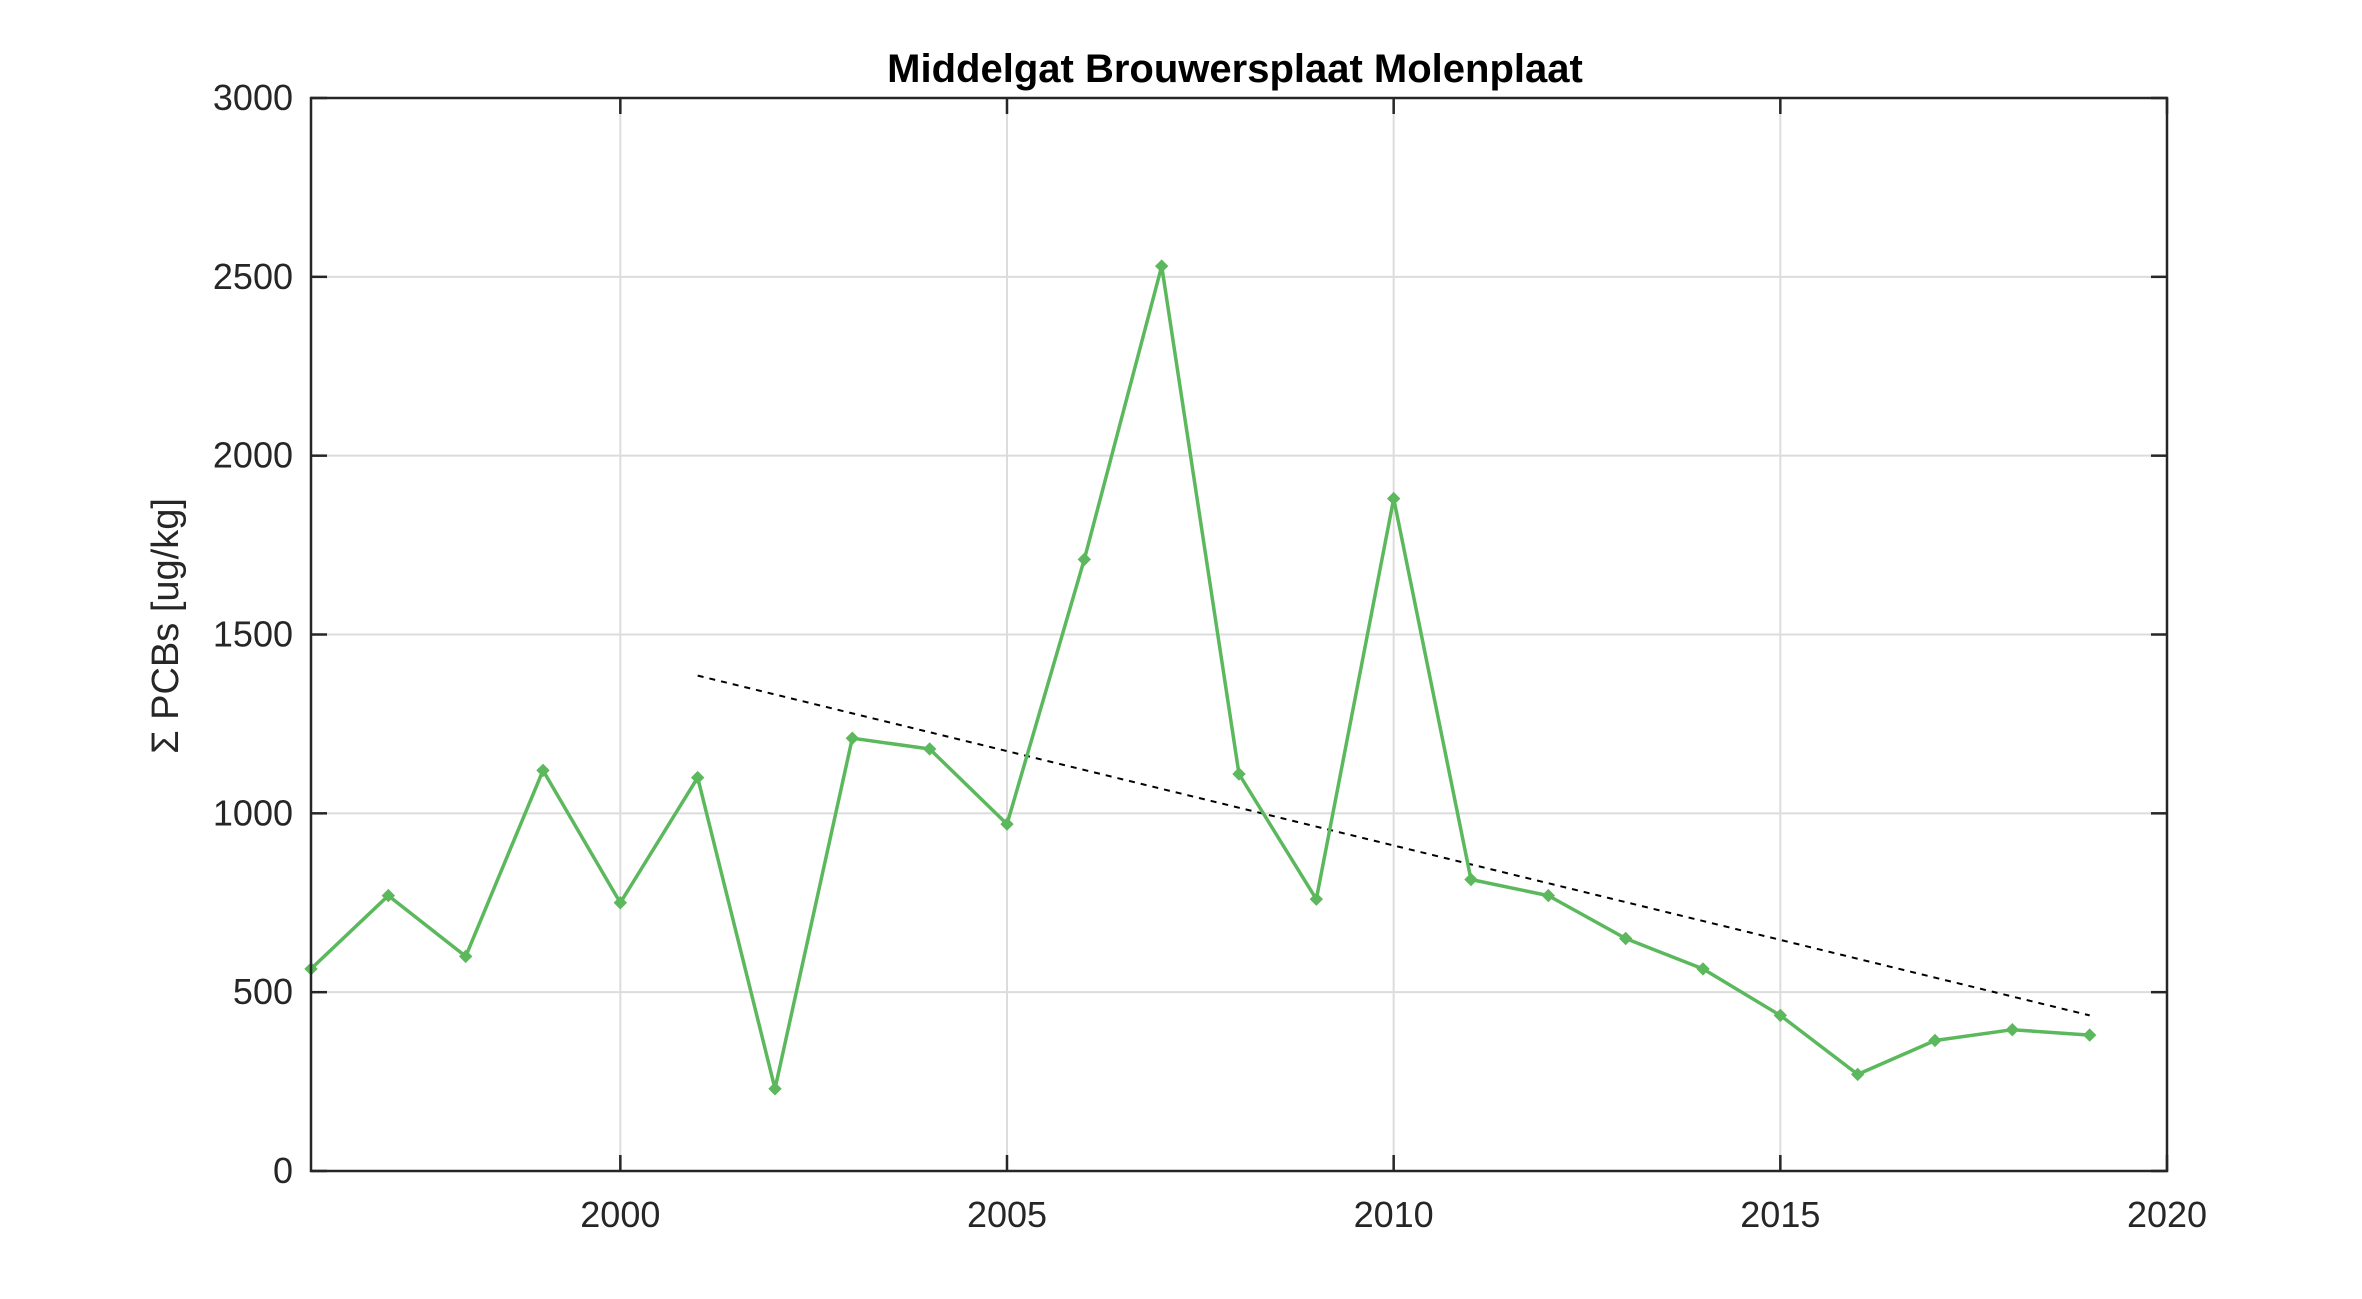  Describe the element at coordinates (2167, 1214) in the screenshot. I see `x-tick-label: 2020` at that location.